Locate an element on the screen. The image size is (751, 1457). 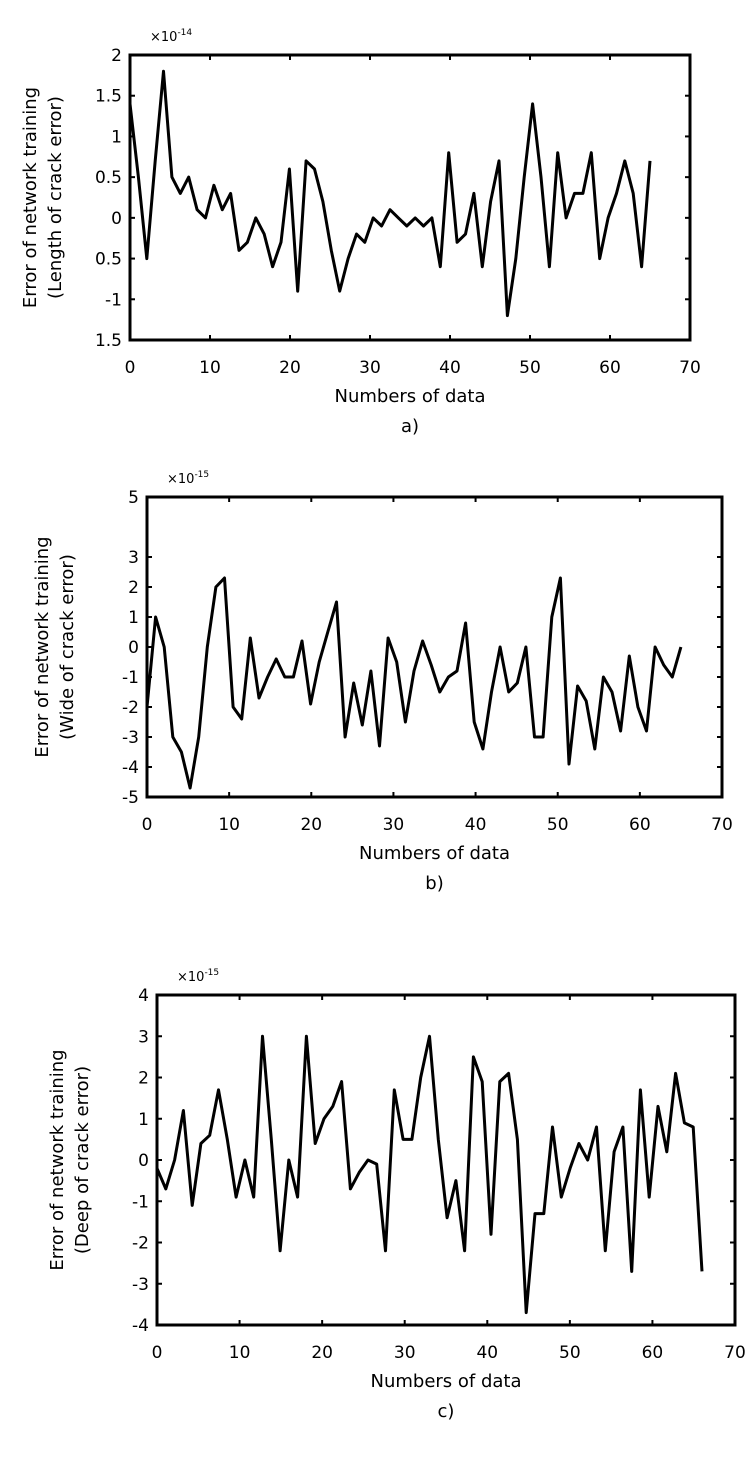
y-exponent-power: -14 is located at coordinates (184, 33).